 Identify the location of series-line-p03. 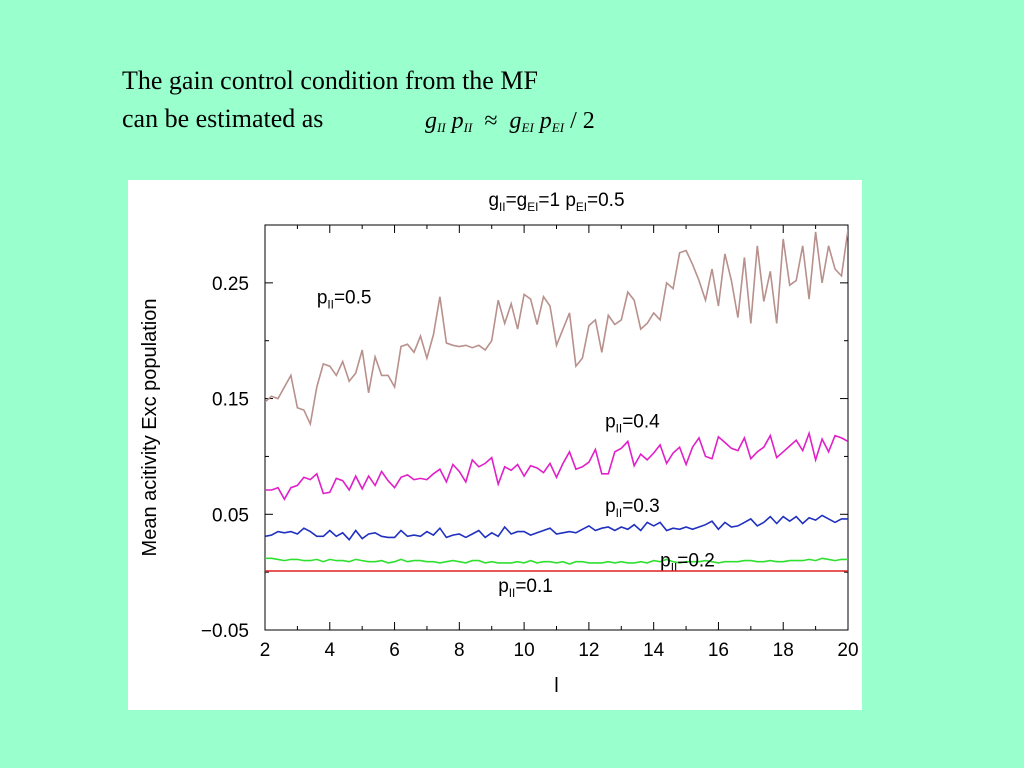
(556, 527).